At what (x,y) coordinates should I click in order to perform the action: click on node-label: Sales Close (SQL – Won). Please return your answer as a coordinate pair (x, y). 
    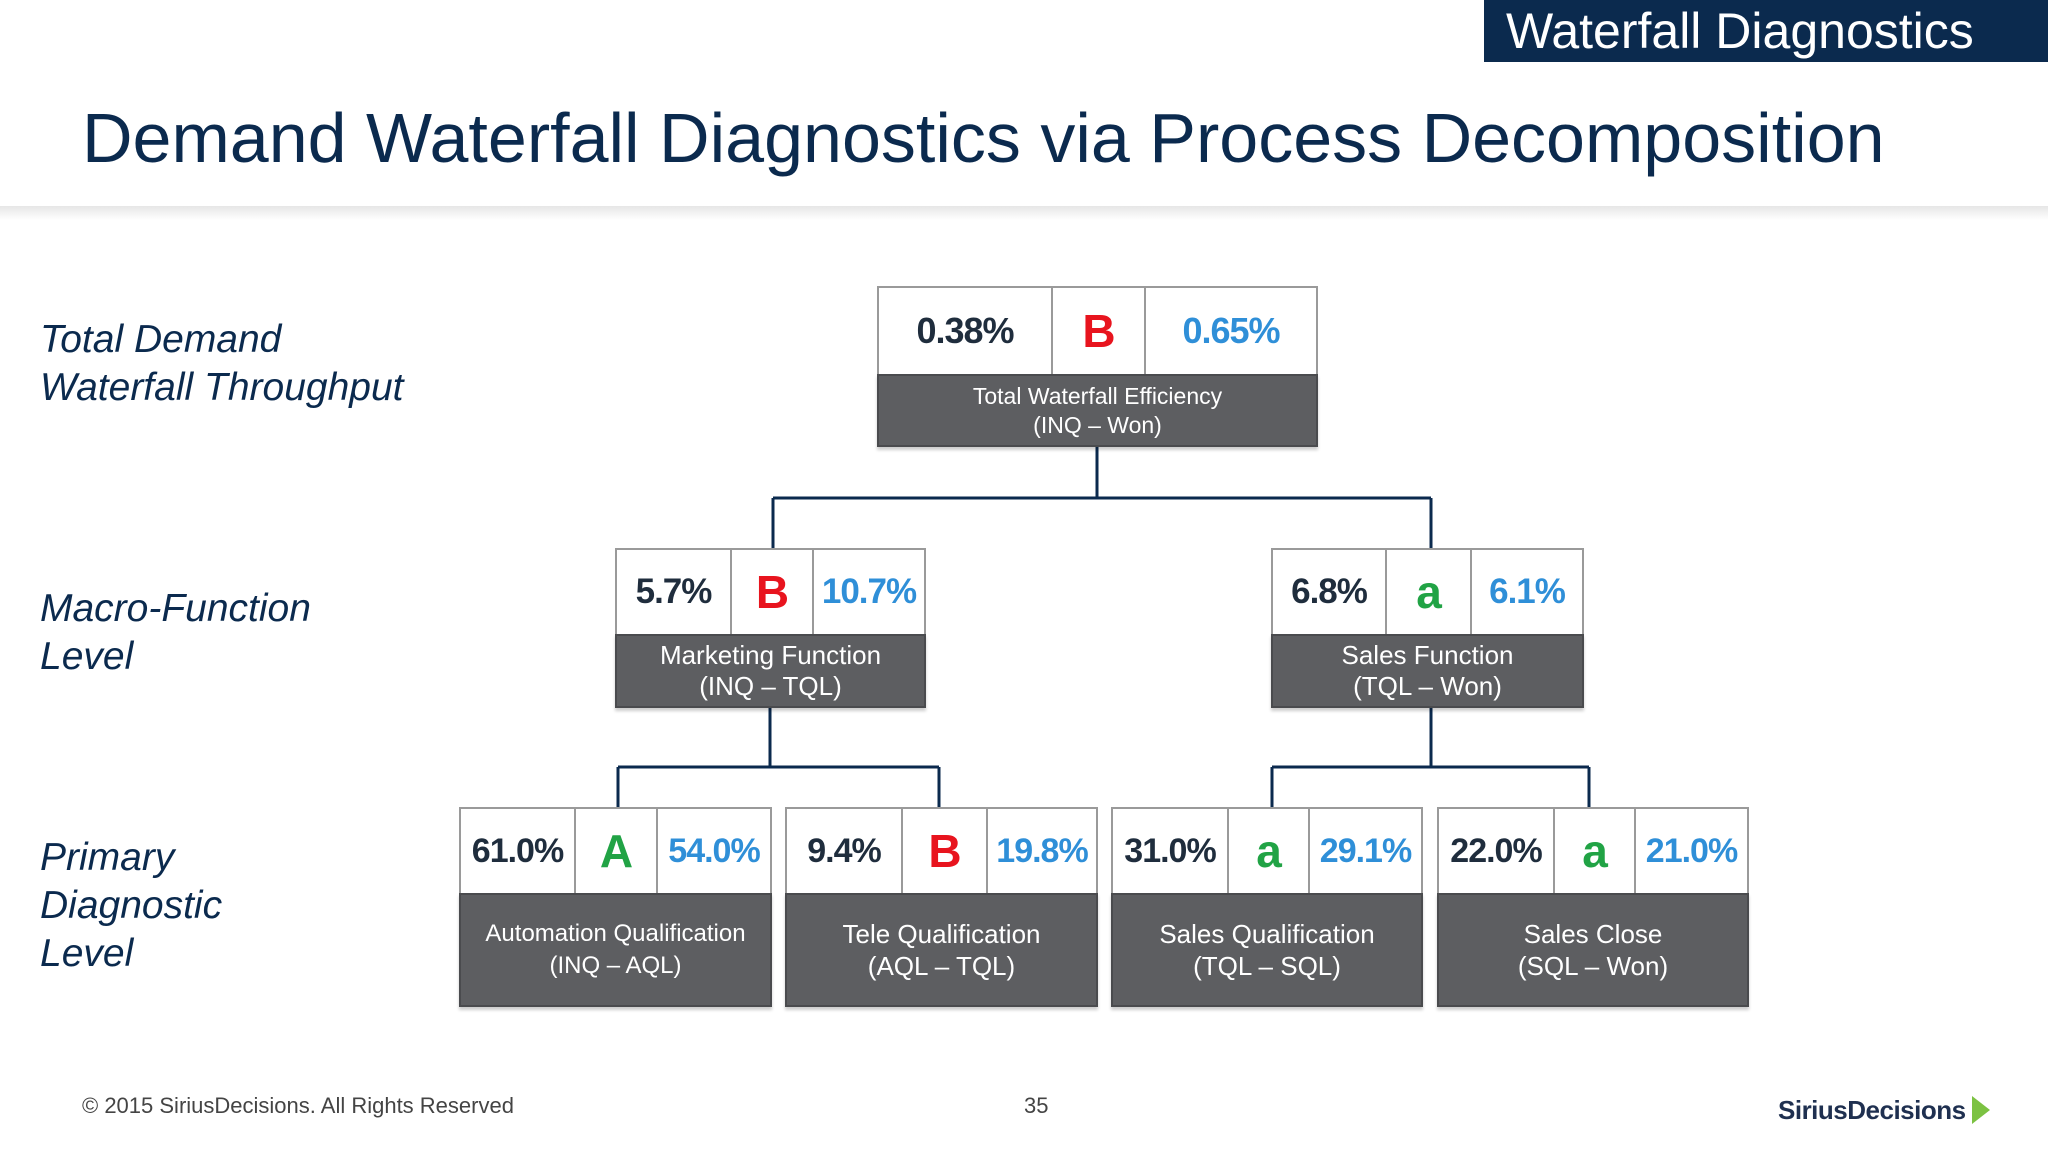
    Looking at the image, I should click on (1593, 950).